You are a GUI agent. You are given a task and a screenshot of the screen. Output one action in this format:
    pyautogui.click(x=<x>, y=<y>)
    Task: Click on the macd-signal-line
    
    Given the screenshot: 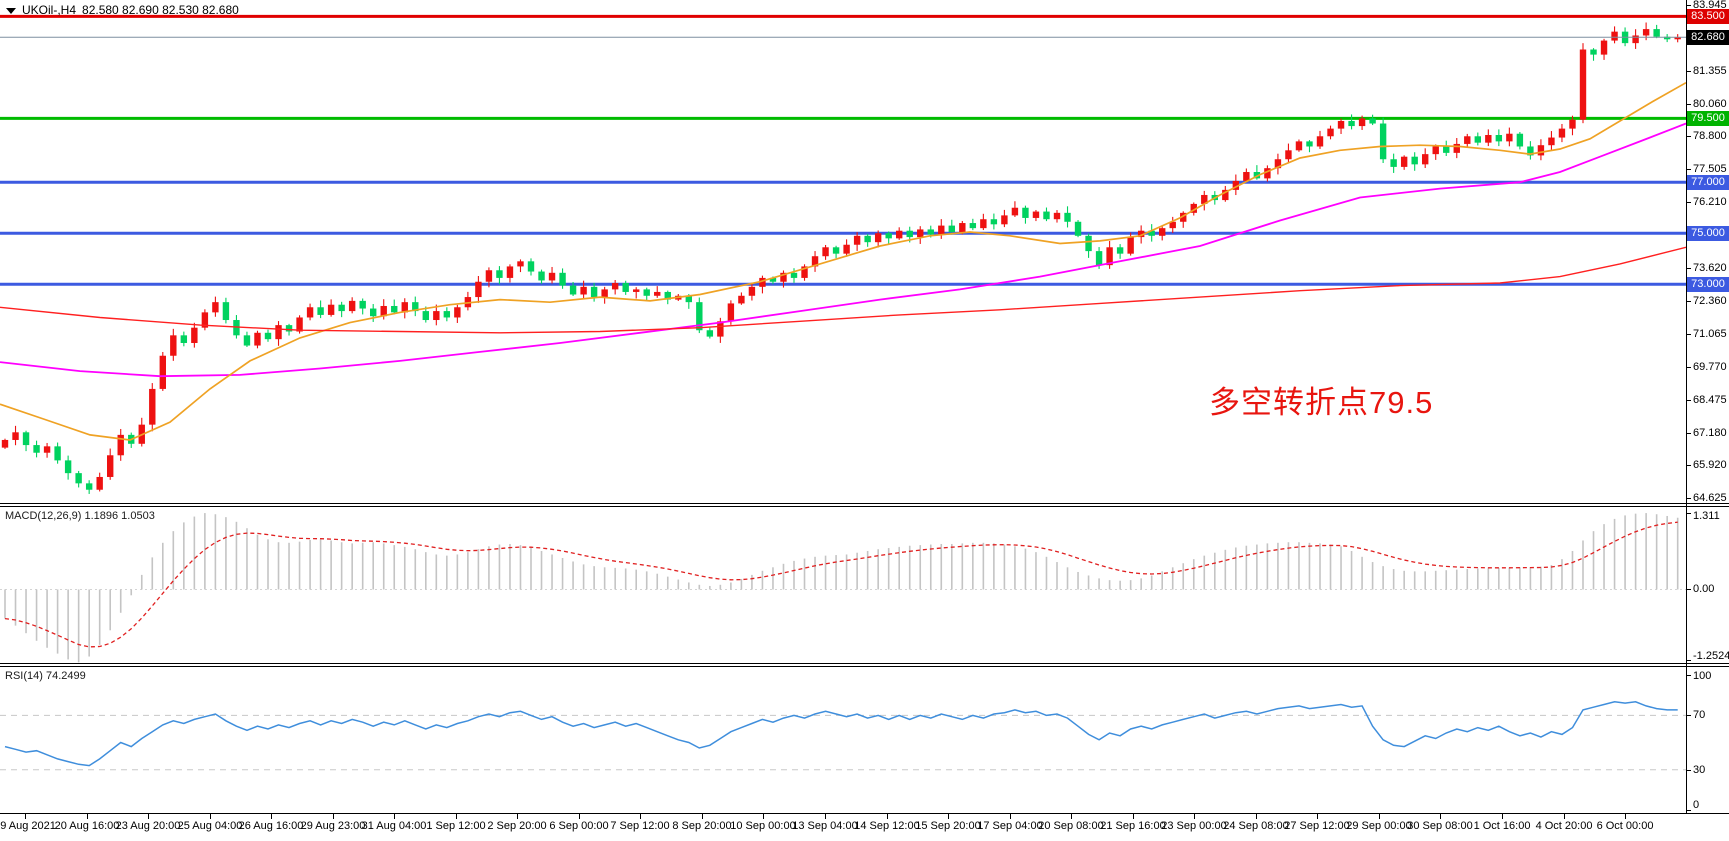 What is the action you would take?
    pyautogui.click(x=841, y=584)
    